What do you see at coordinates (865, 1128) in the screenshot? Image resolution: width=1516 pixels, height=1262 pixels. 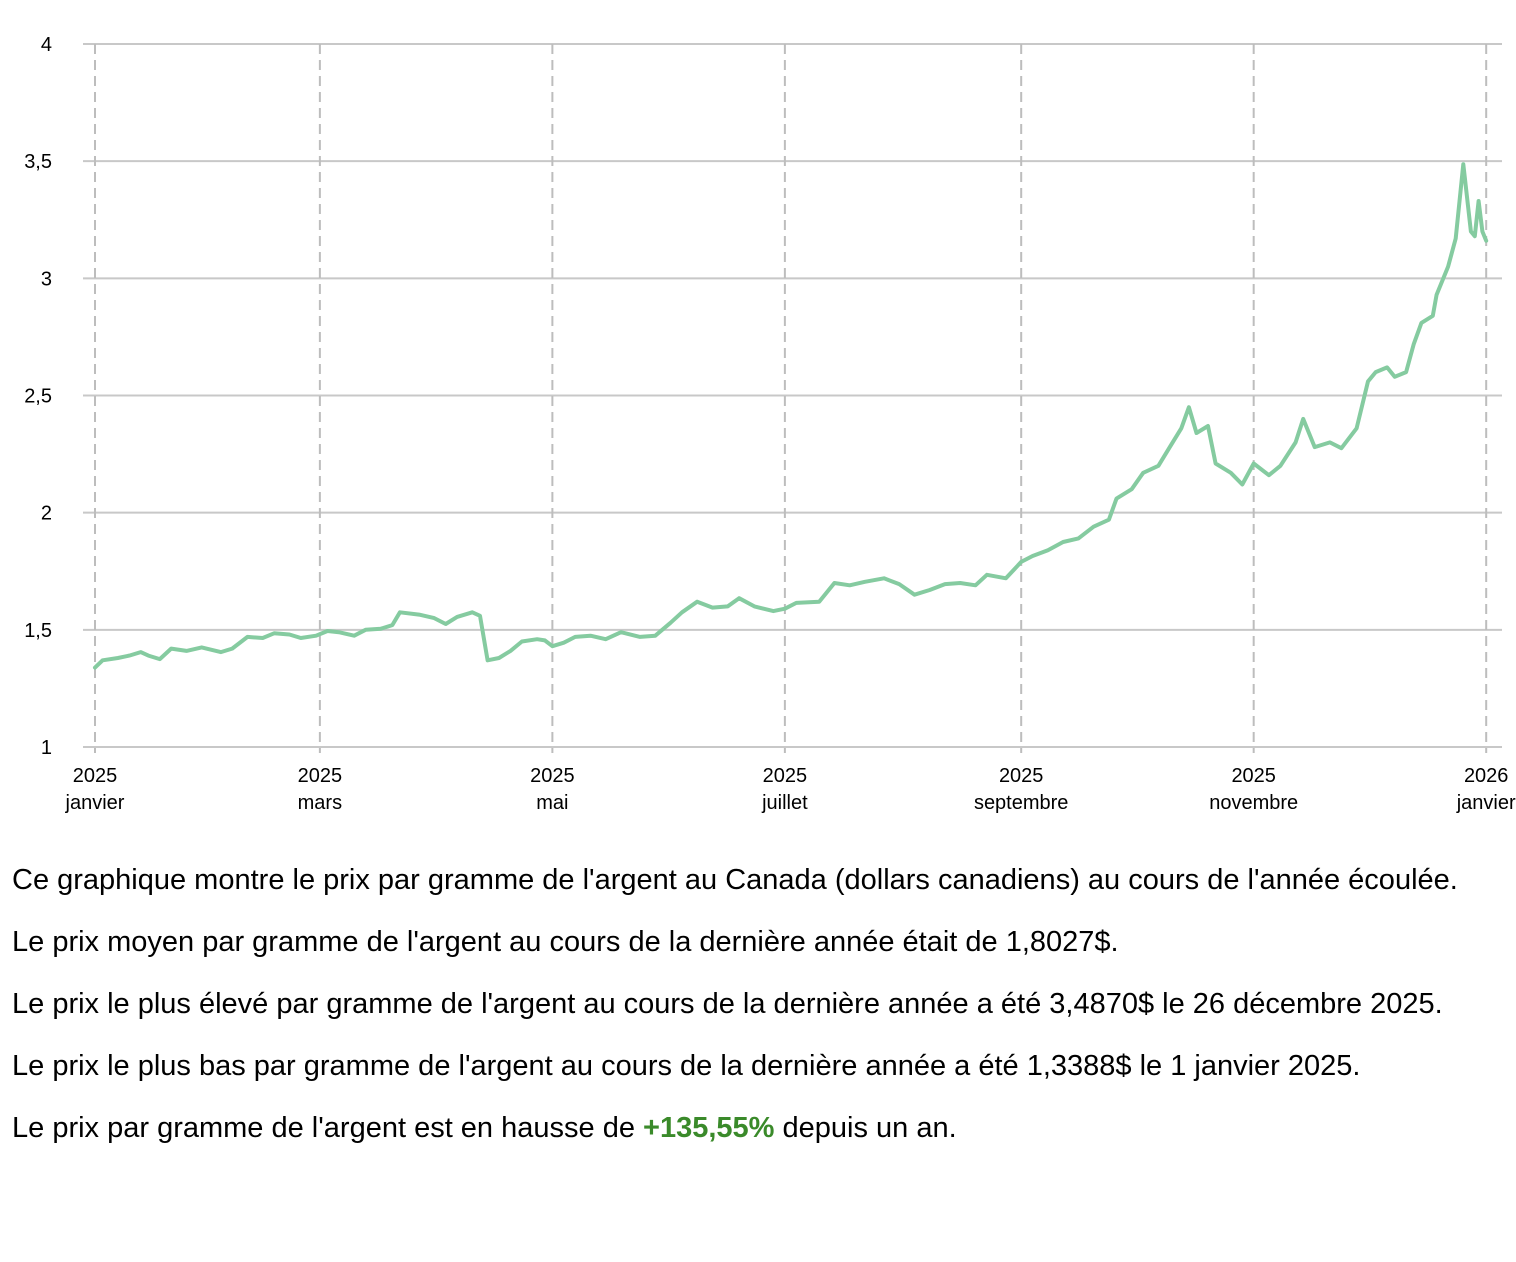 I see `change-text-after: depuis un an.` at bounding box center [865, 1128].